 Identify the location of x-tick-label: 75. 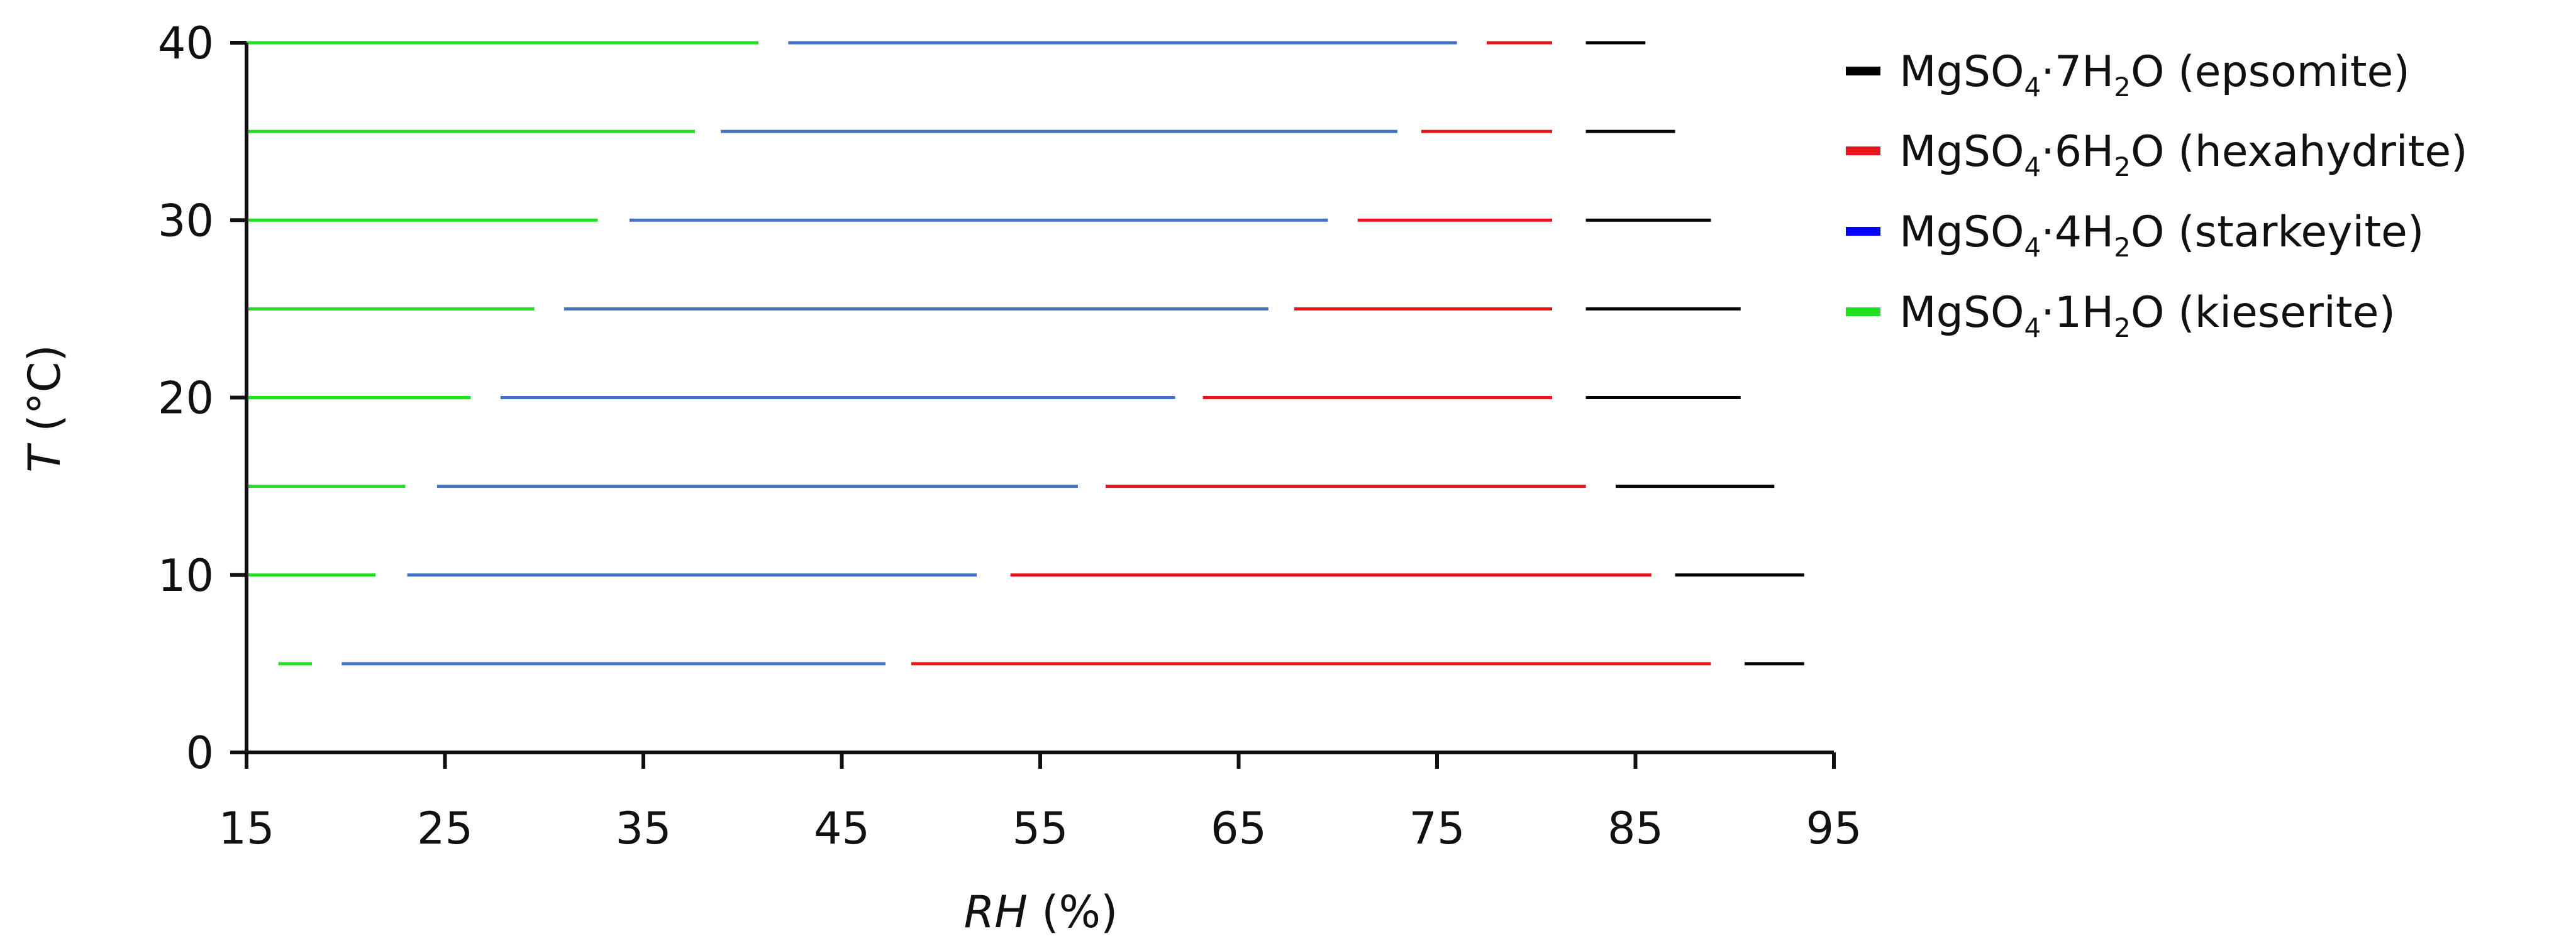
(1437, 829).